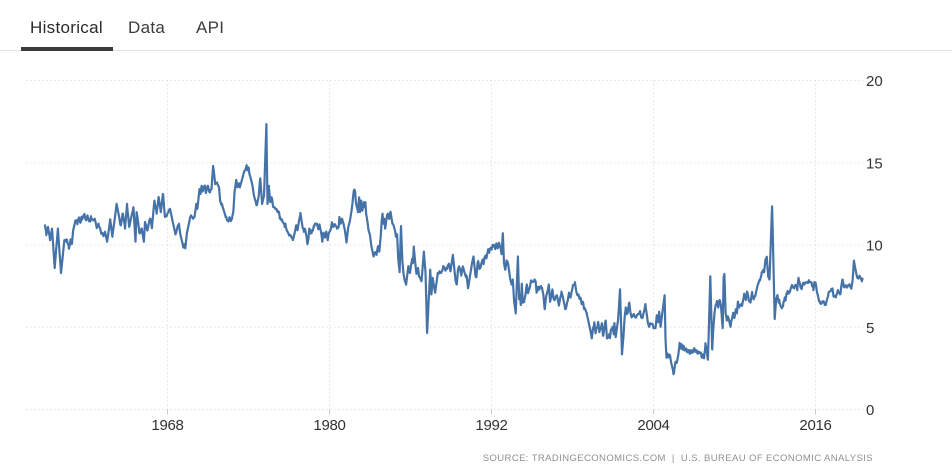 This screenshot has height=475, width=952. What do you see at coordinates (874, 81) in the screenshot?
I see `svg-text: 20` at bounding box center [874, 81].